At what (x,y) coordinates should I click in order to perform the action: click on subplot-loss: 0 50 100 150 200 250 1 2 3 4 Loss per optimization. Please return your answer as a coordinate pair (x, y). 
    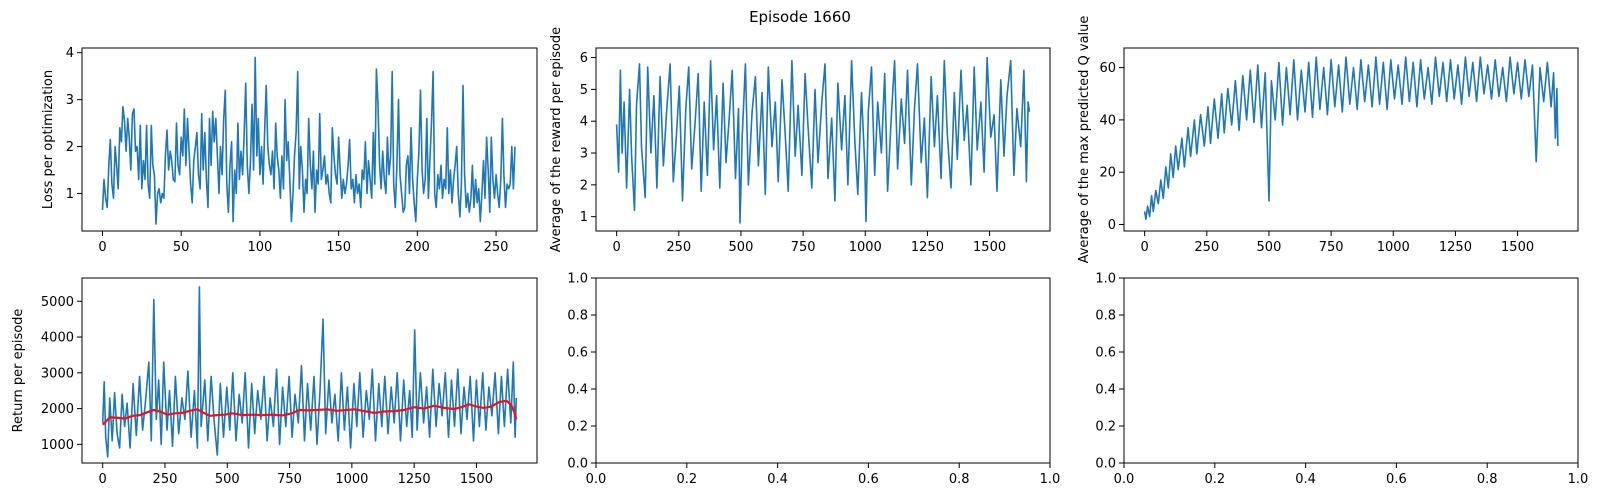
    Looking at the image, I should click on (289, 150).